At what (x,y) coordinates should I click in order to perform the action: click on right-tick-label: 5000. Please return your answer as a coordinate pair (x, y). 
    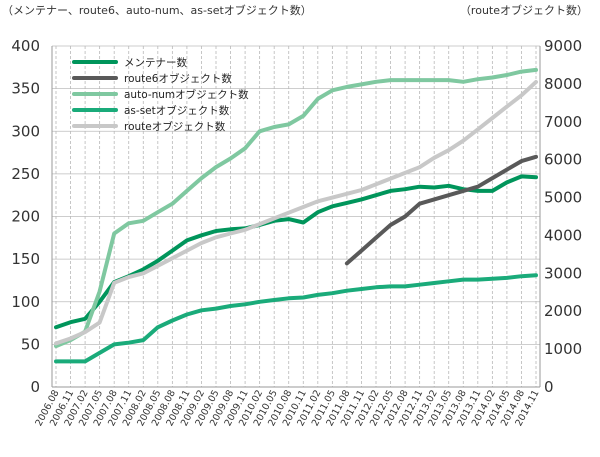
    Looking at the image, I should click on (563, 198).